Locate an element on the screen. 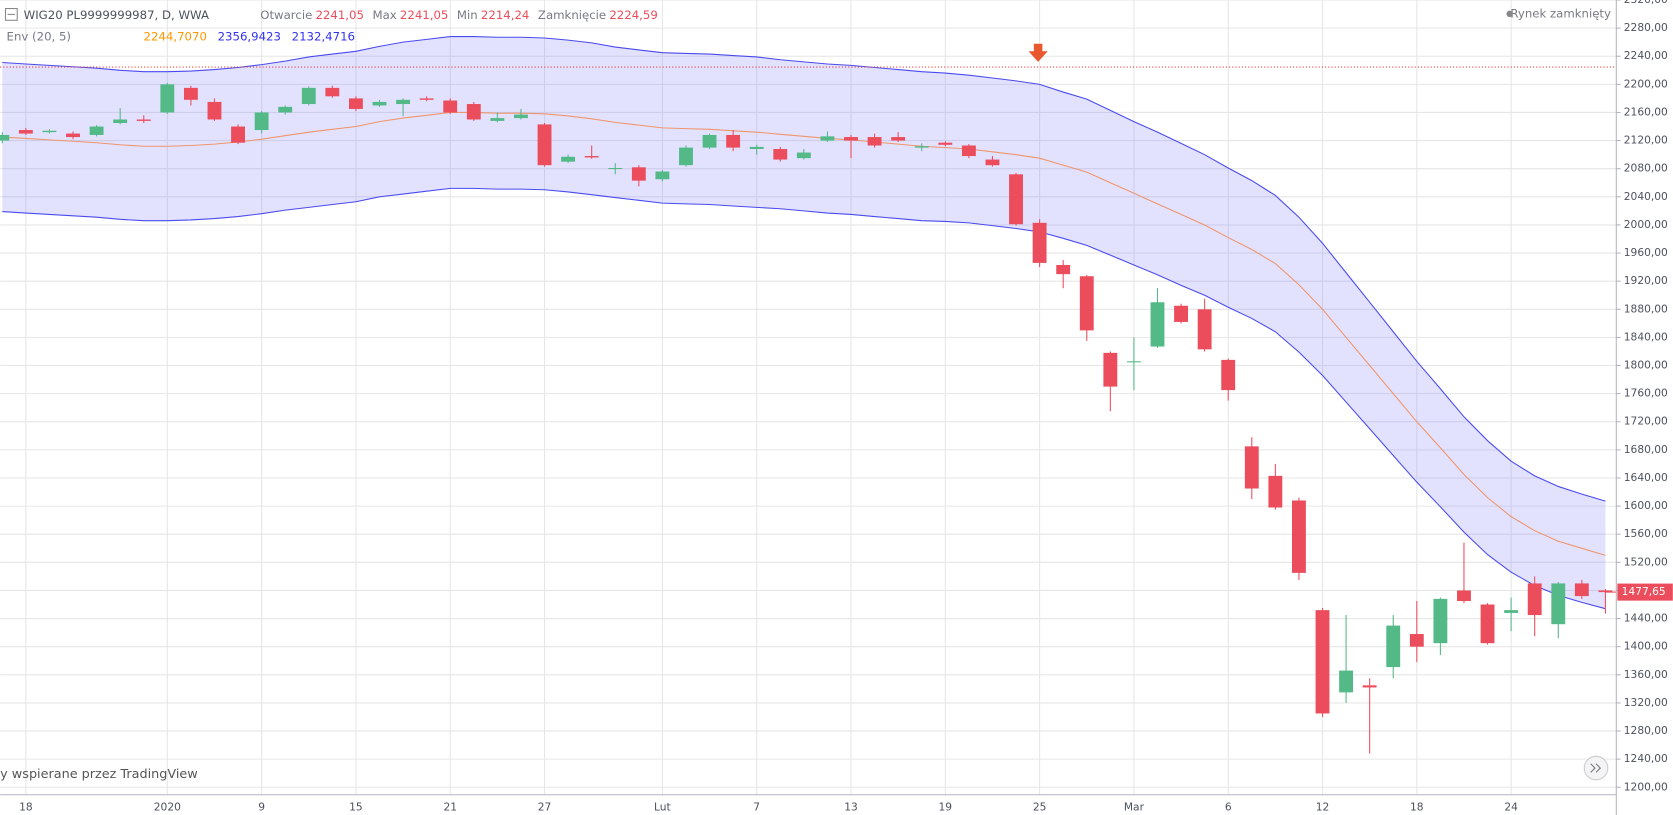 The width and height of the screenshot is (1673, 815). legend-row: Env (20, 5) 2244,7070 2356,9423 2132,4716 is located at coordinates (181, 36).